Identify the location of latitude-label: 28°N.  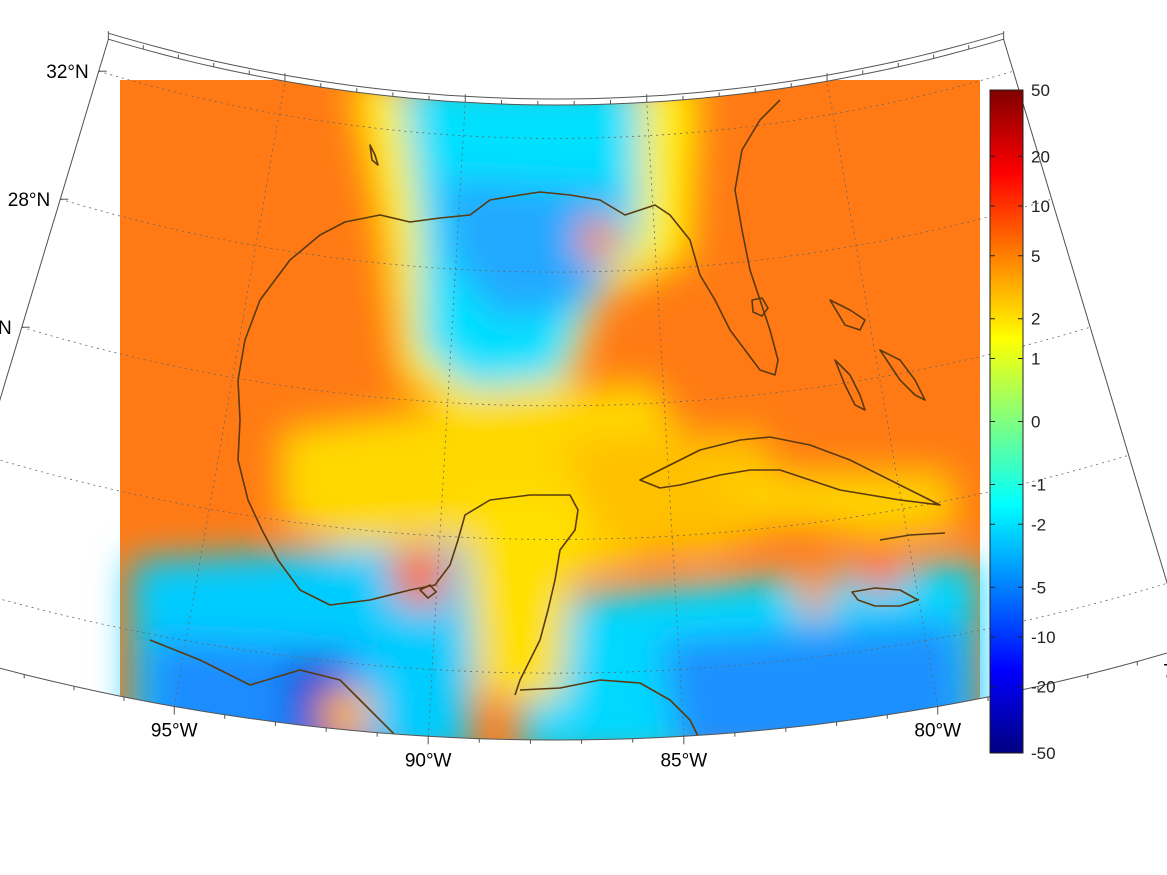
(29, 200).